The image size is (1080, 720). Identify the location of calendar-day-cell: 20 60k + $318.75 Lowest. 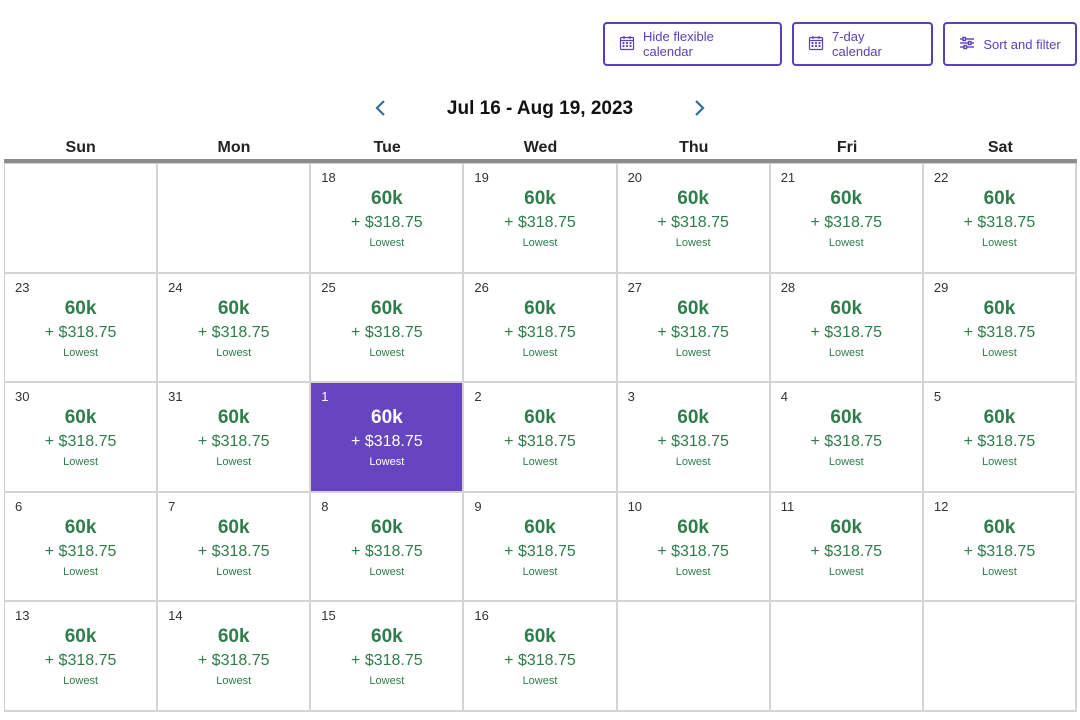
(694, 219).